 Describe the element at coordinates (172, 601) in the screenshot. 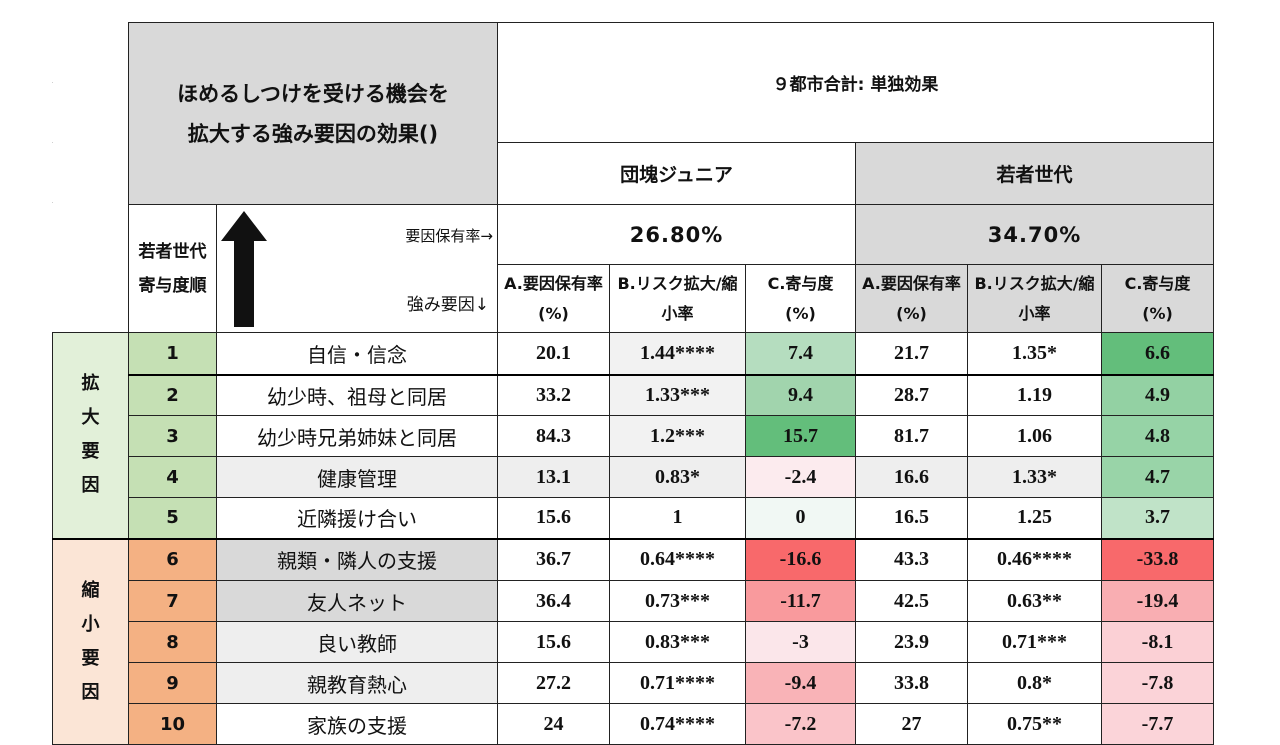

I see `rank-cell: 7` at that location.